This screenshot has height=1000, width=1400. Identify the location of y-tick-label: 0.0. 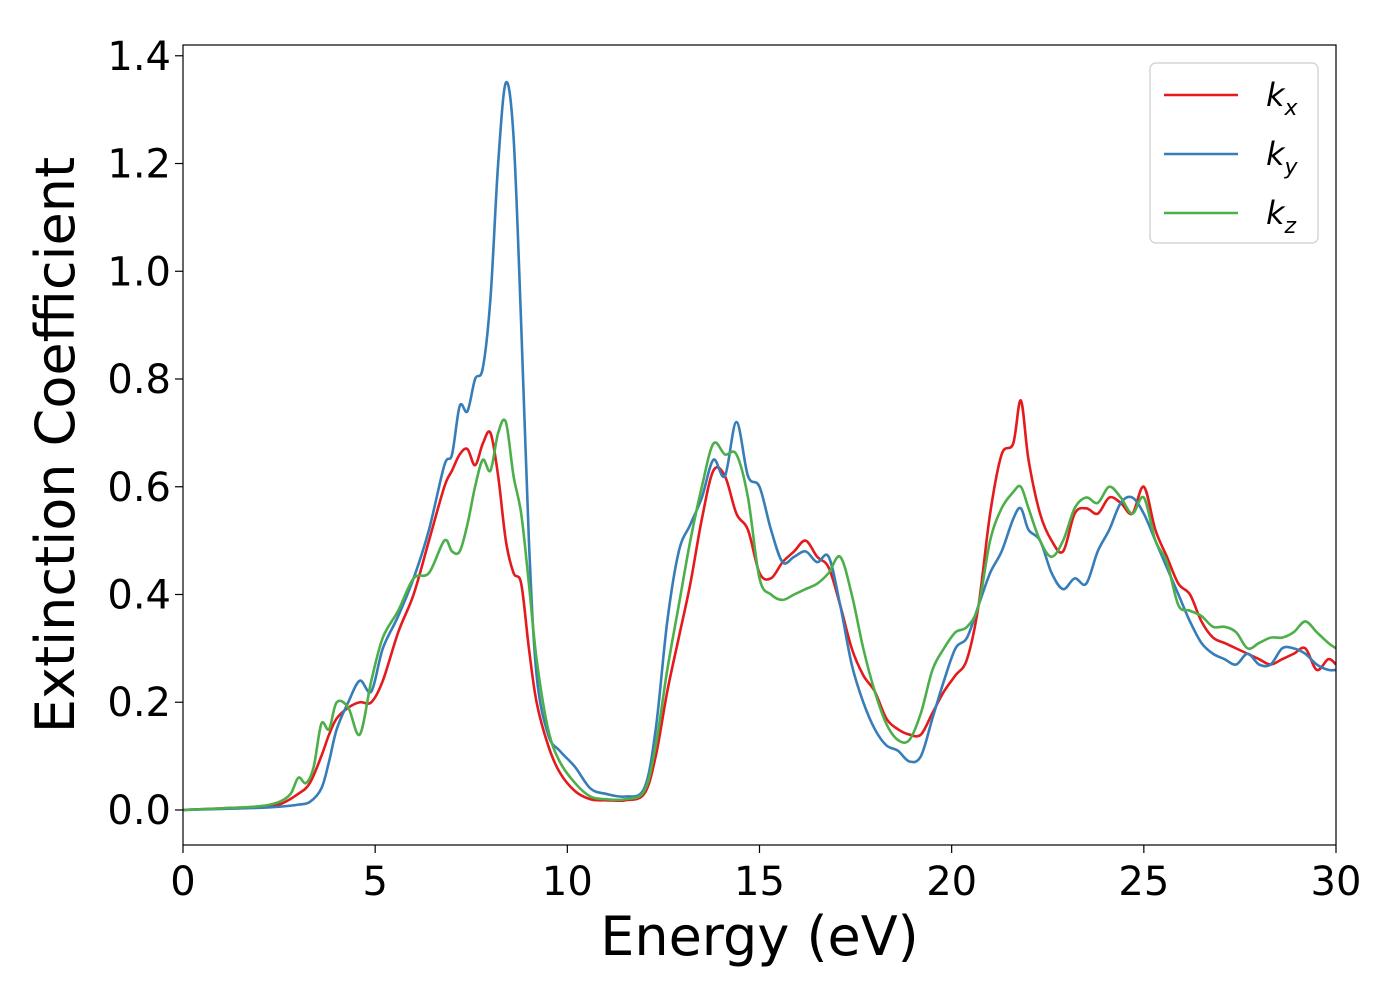
(139, 811).